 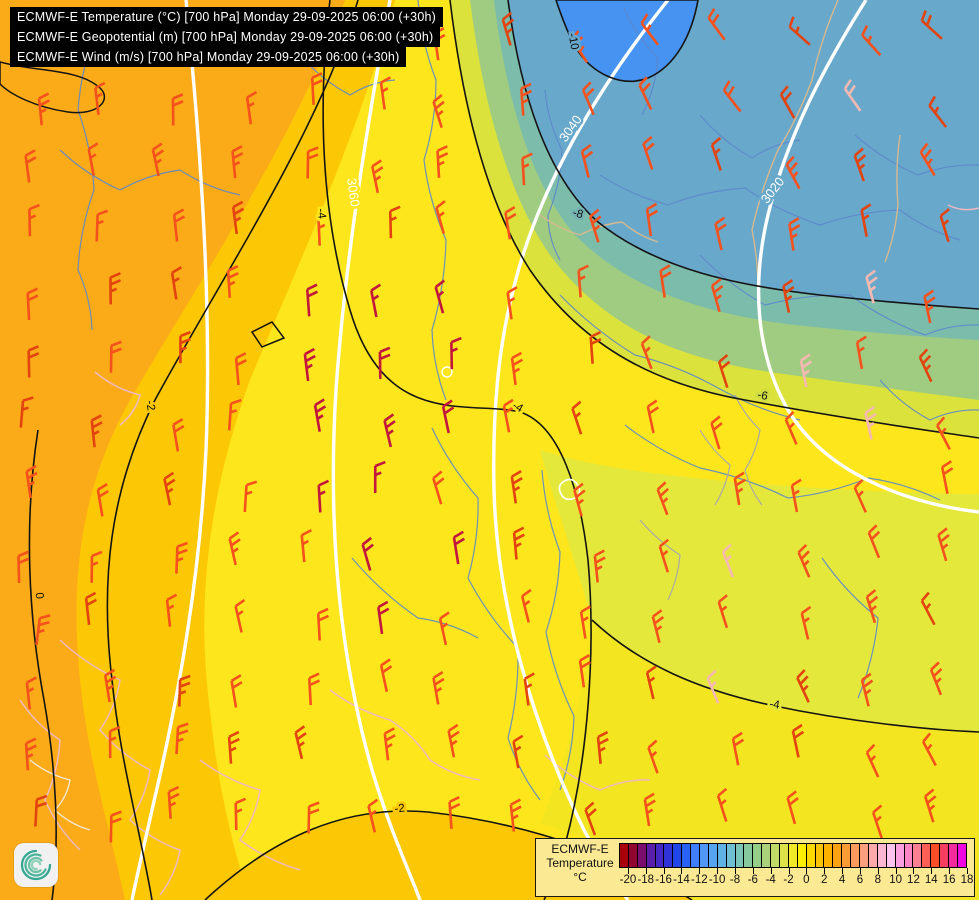 I want to click on geopotential-contour-label: 3060, so click(x=353, y=192).